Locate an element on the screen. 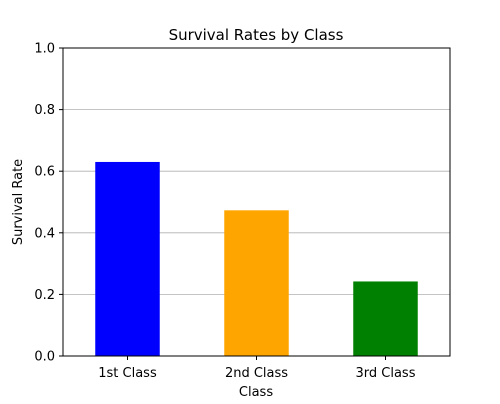 Image resolution: width=500 pixels, height=404 pixels. x-tick-label: 1st Class is located at coordinates (127, 373).